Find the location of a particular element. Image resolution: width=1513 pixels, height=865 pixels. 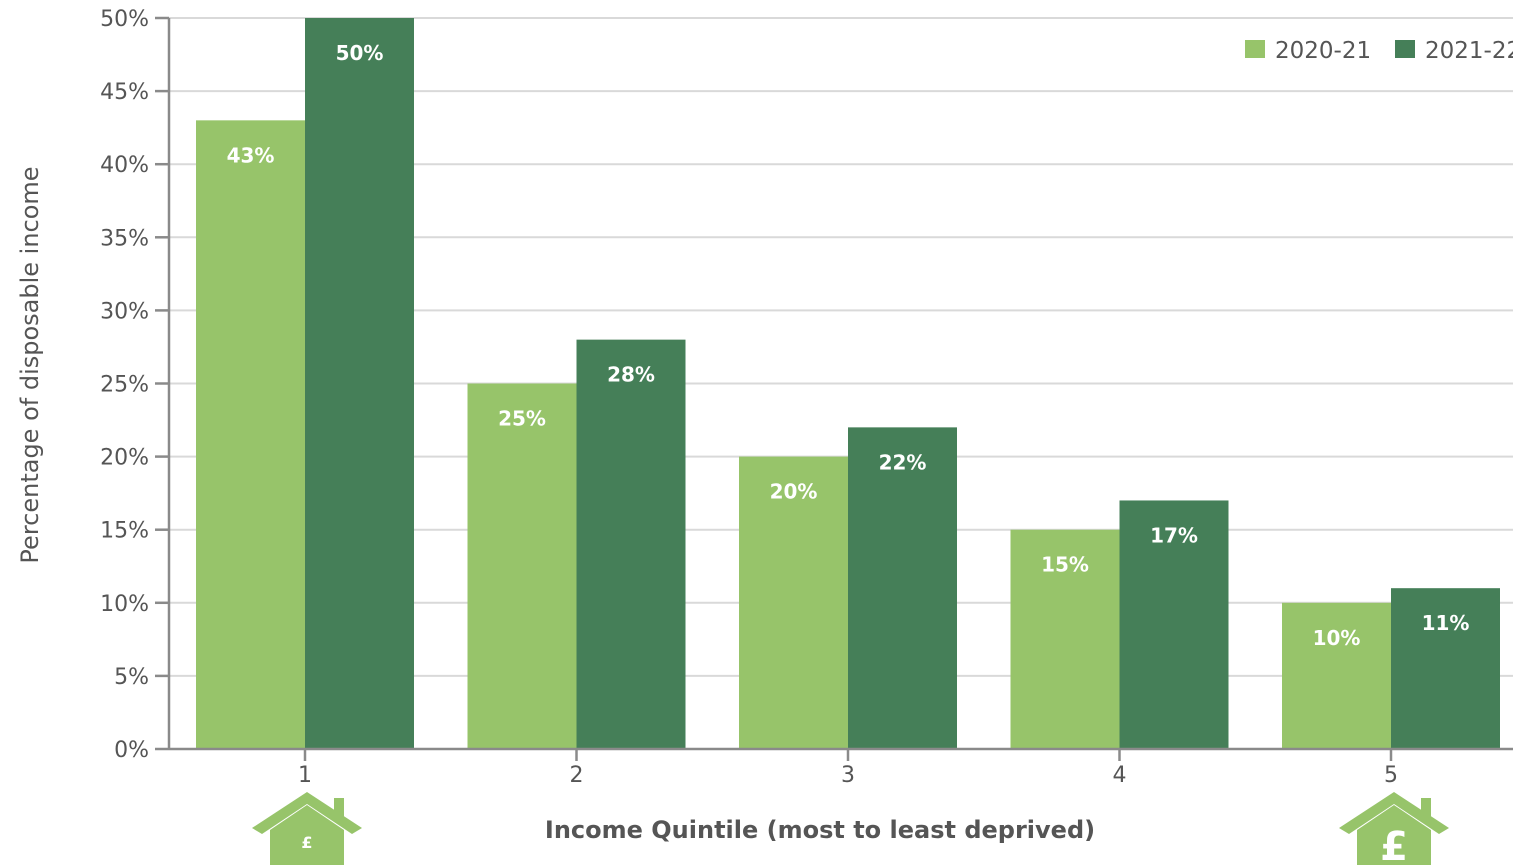

bar-2020-21-q4 is located at coordinates (1065, 639).